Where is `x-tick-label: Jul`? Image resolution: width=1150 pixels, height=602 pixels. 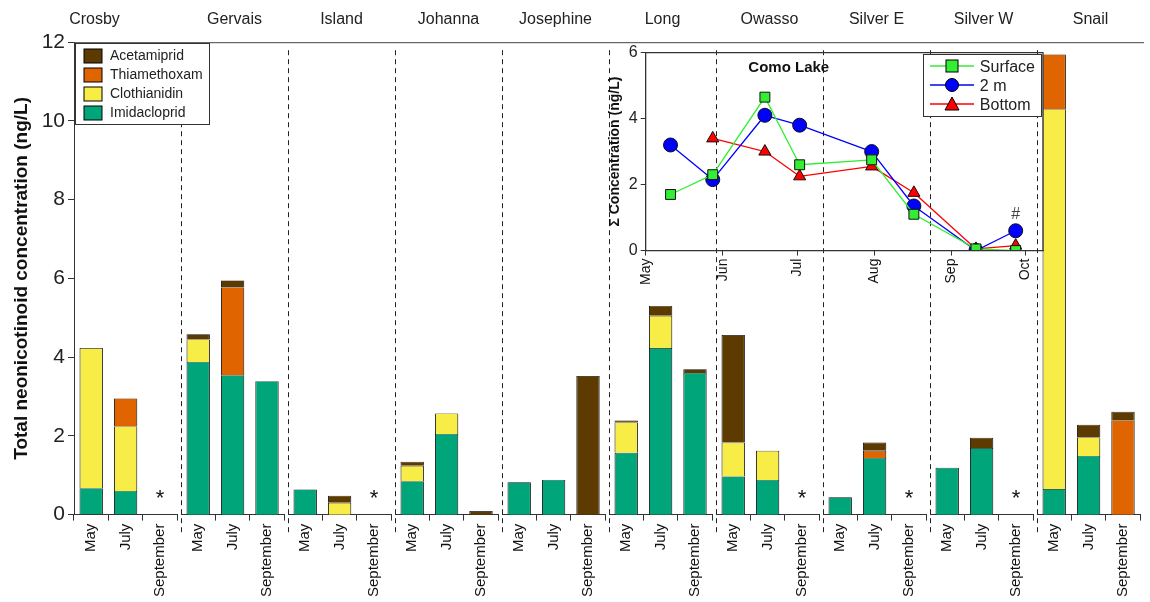
x-tick-label: Jul is located at coordinates (796, 267).